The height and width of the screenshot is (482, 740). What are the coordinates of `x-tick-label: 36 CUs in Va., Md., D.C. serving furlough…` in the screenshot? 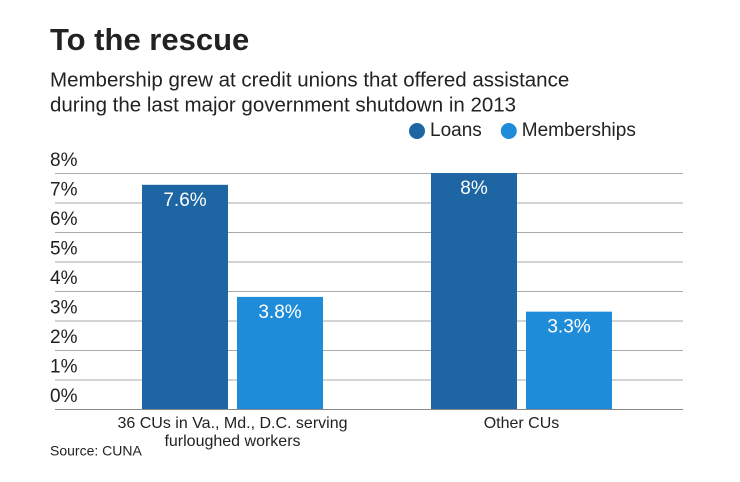 It's located at (233, 432).